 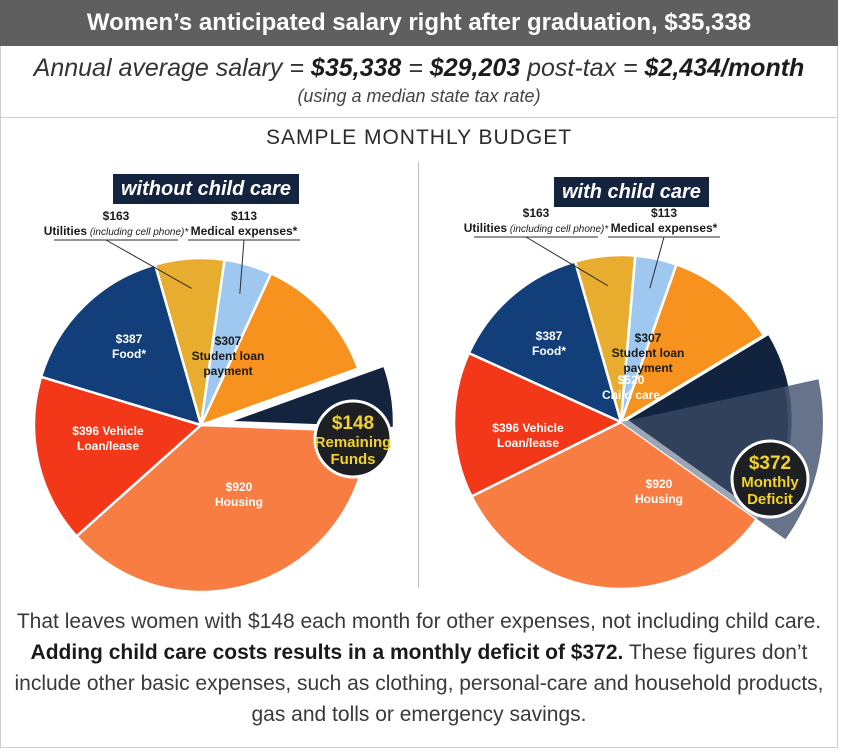 What do you see at coordinates (356, 68) in the screenshot?
I see `formula-salary: $35,338` at bounding box center [356, 68].